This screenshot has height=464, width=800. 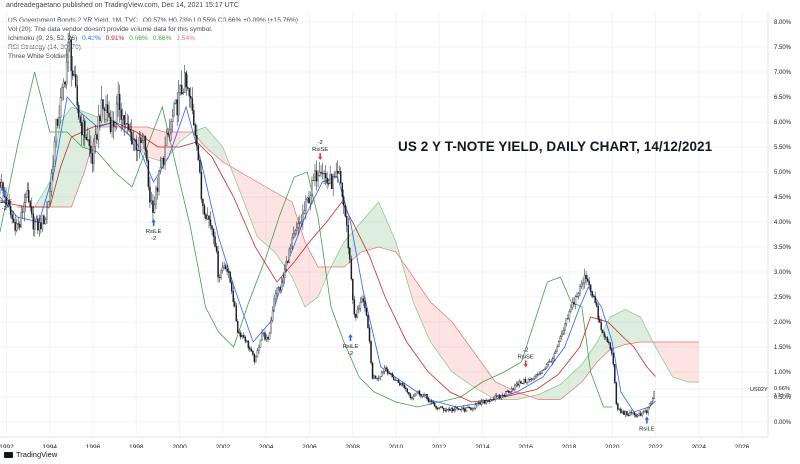 What do you see at coordinates (115, 38) in the screenshot?
I see `legend-ichimoku-value: 0.91%` at bounding box center [115, 38].